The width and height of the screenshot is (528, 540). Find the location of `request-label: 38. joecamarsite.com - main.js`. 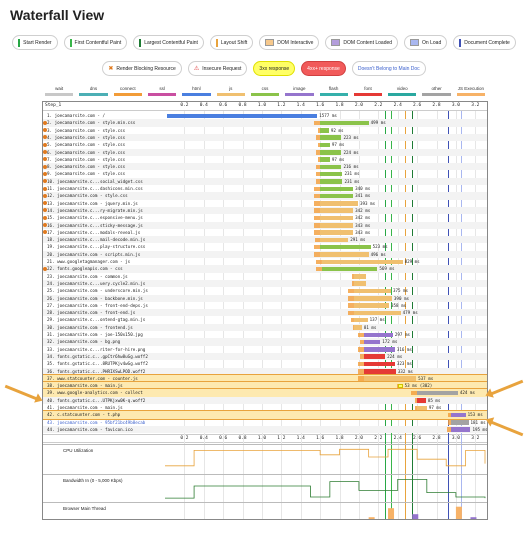

request-label: 38. joecamarsite.com - main.js is located at coordinates (85, 386).